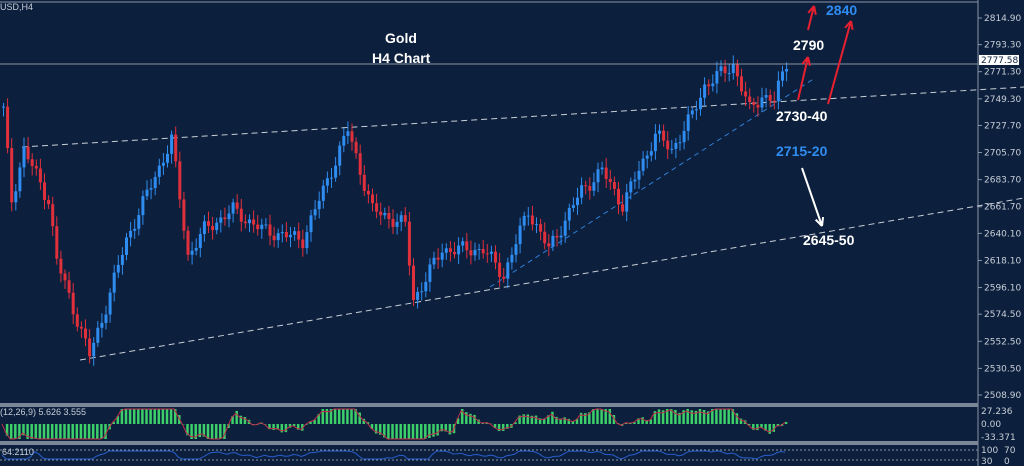 The height and width of the screenshot is (466, 1024). Describe the element at coordinates (393, 424) in the screenshot. I see `macd-signal-line` at that location.